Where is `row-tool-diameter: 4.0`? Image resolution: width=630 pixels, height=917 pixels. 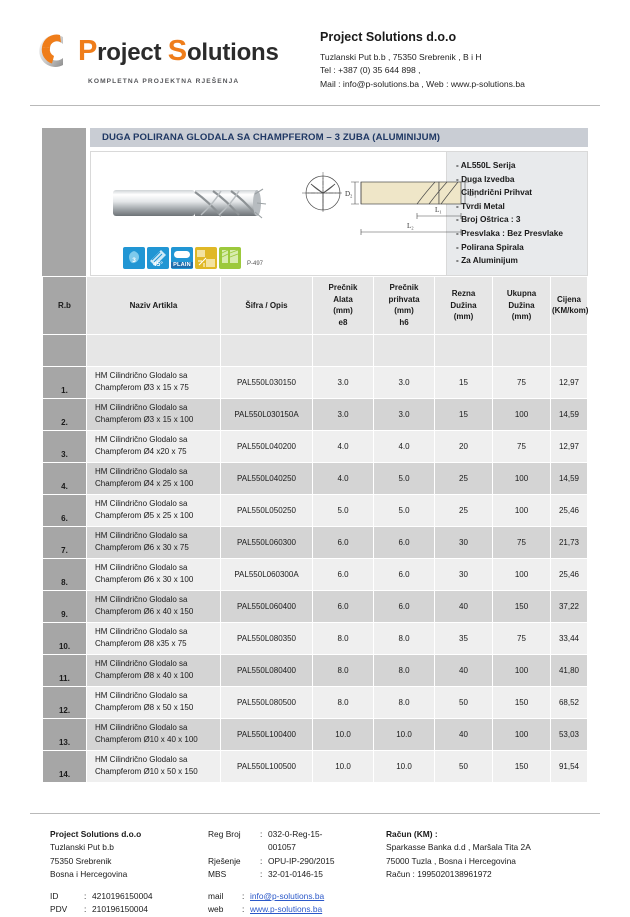
row-tool-diameter: 4.0 is located at coordinates (343, 478).